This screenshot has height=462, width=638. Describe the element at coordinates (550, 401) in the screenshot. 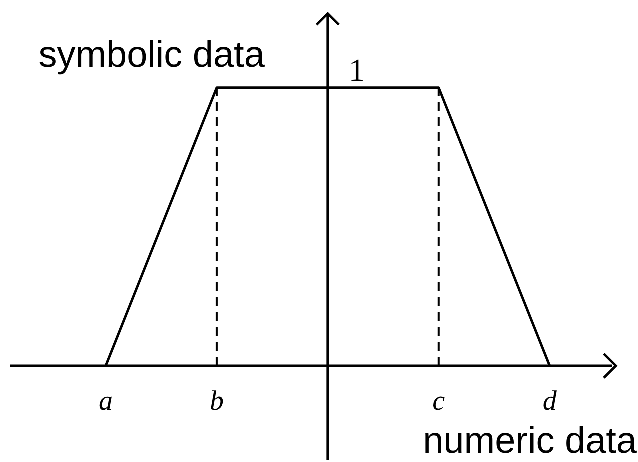

I see `x-tick-label: d` at that location.